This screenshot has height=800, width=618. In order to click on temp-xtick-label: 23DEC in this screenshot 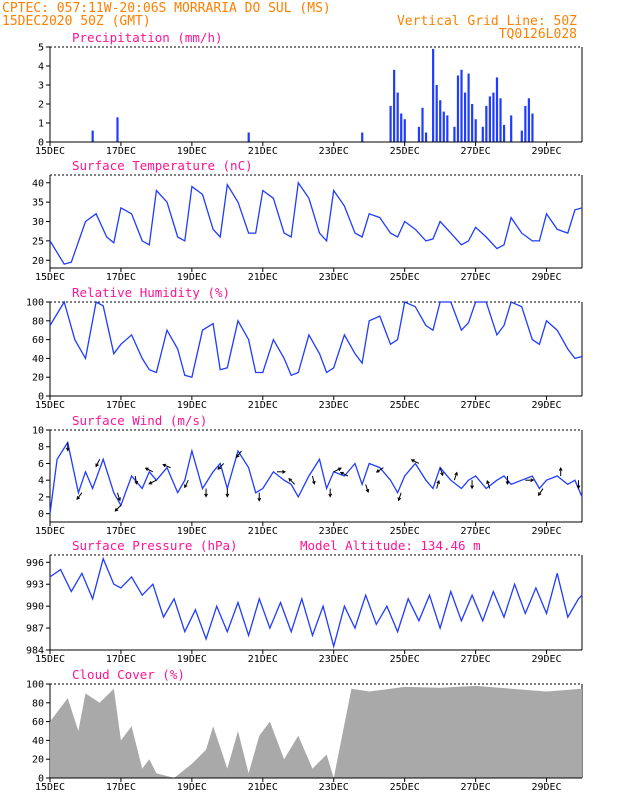, I will do `click(334, 277)`.